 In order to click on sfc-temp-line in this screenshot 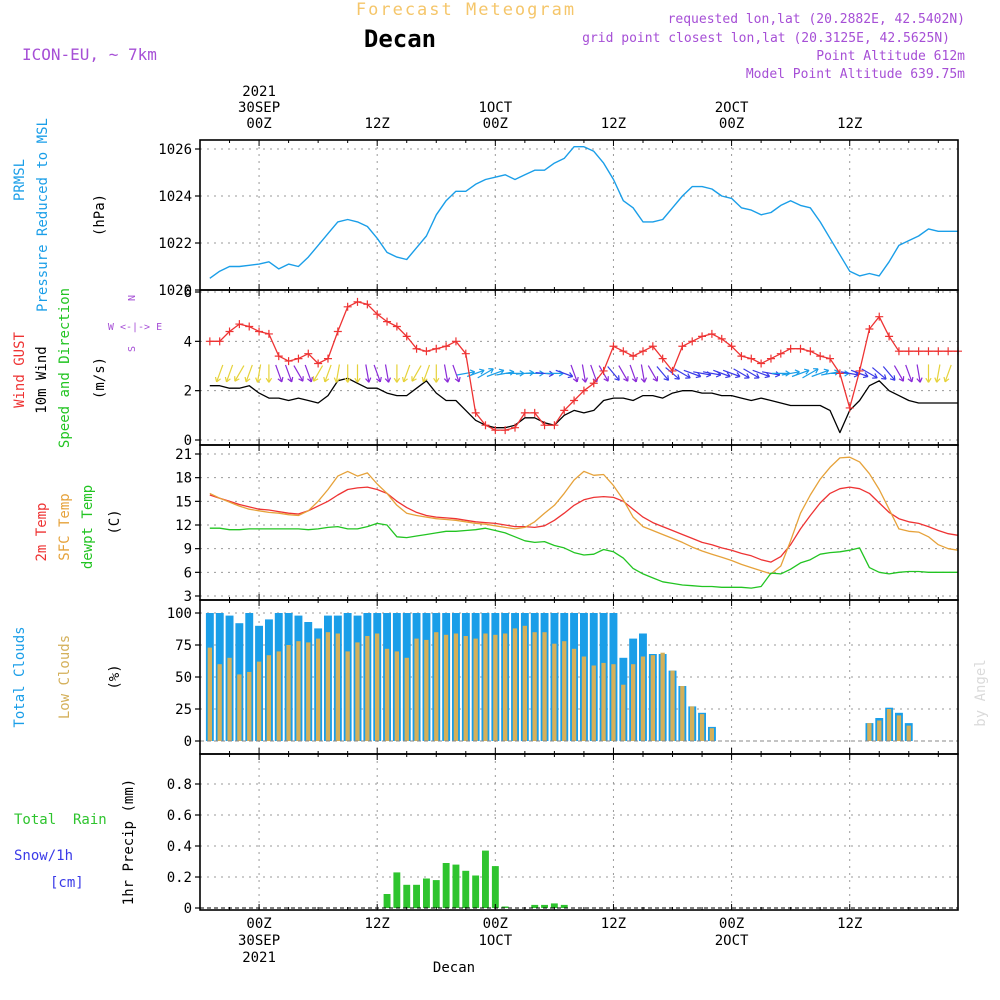, I will do `click(584, 515)`.